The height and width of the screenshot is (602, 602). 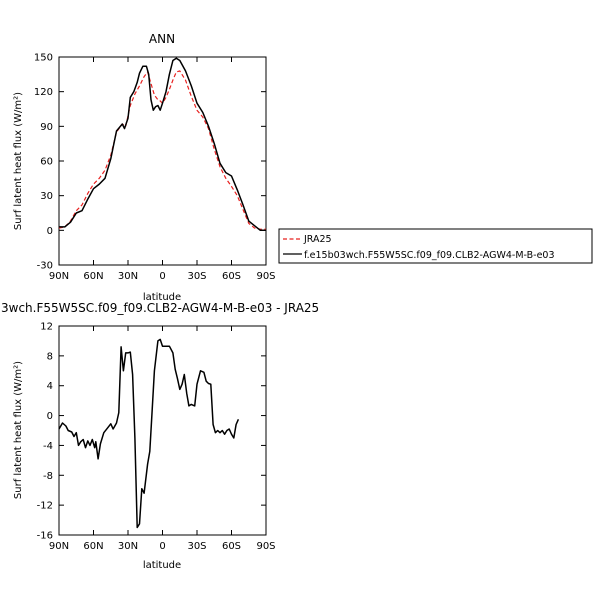 I want to click on legend-label-jra25: JRA25, so click(x=317, y=239).